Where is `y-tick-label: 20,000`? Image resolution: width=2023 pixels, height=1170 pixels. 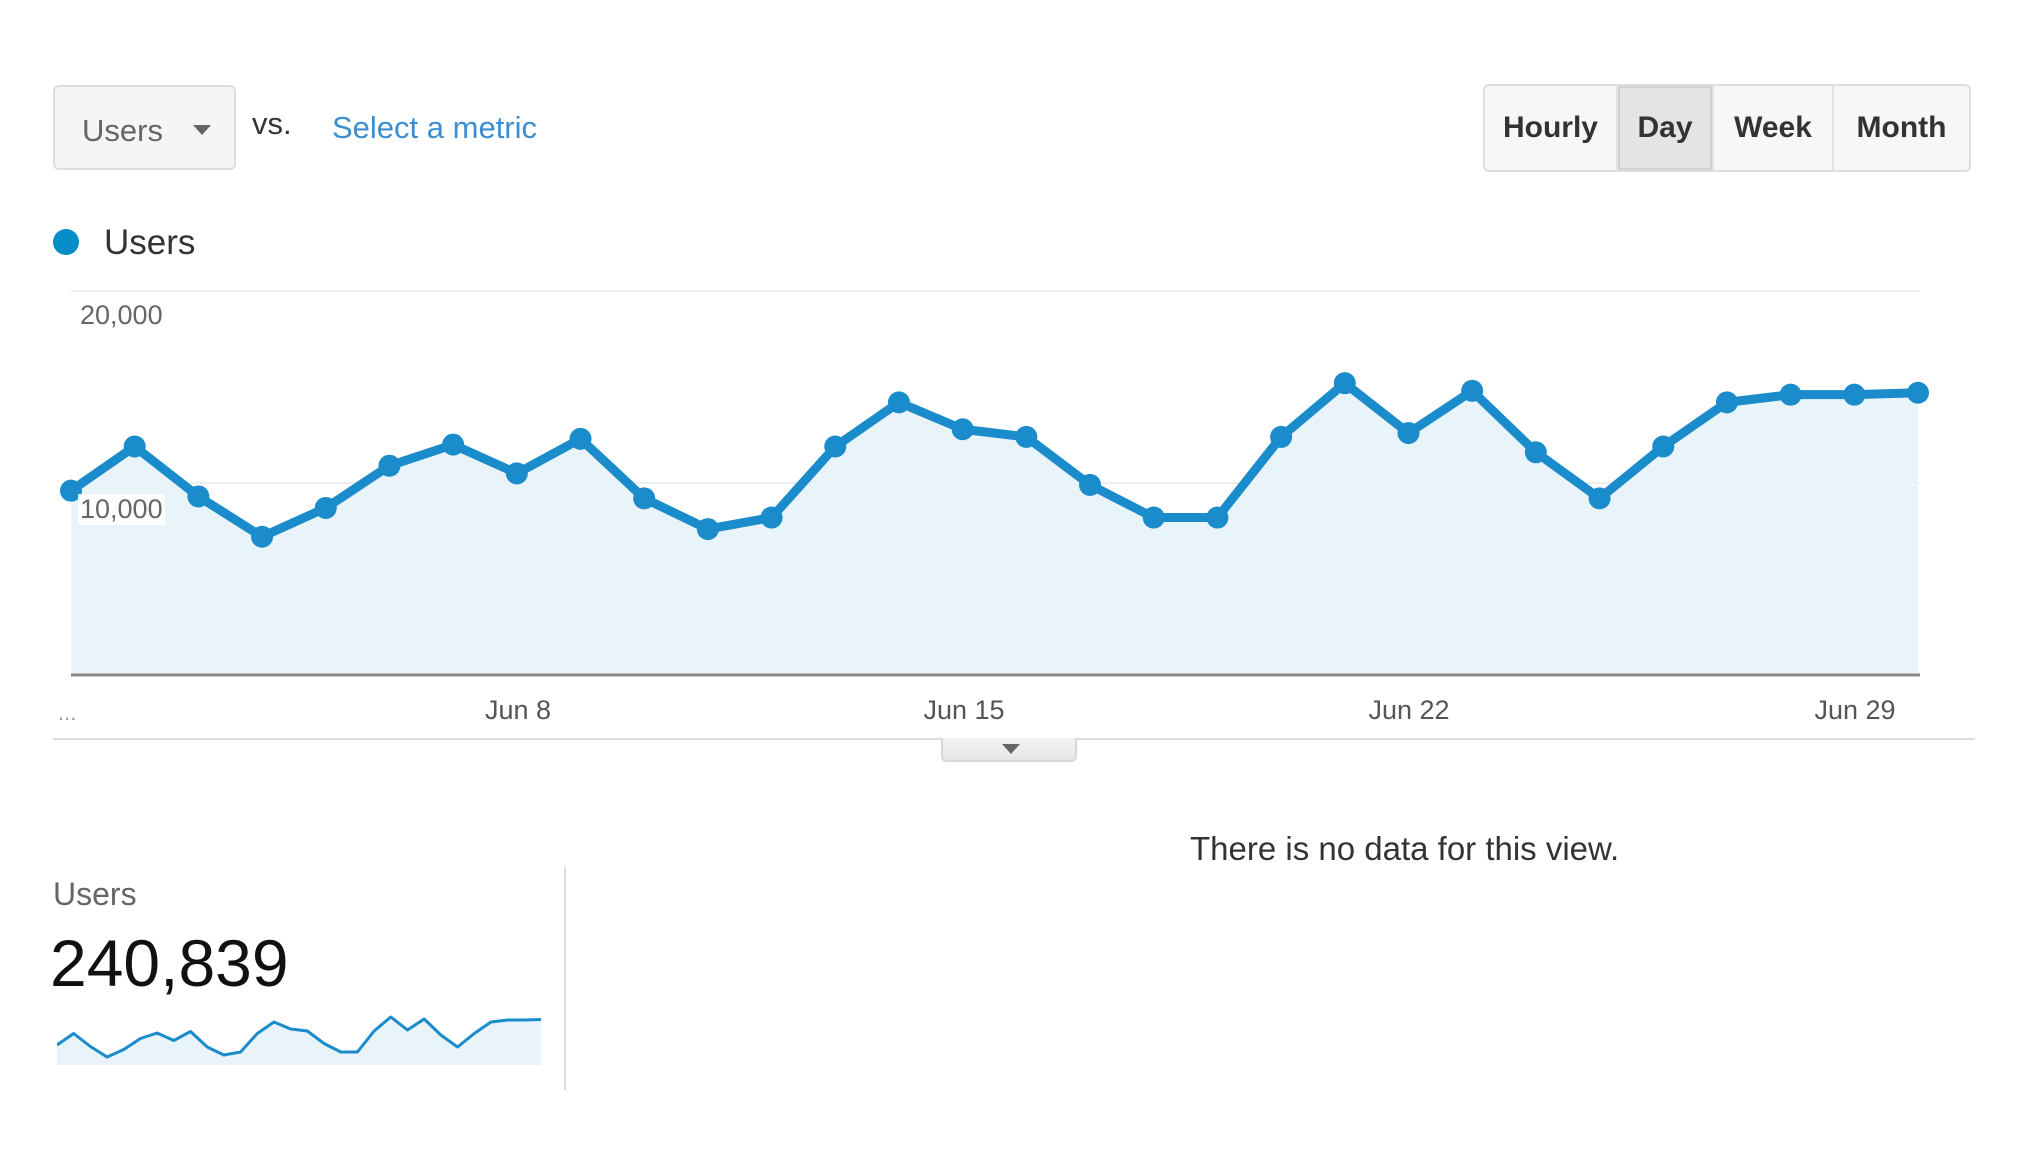
y-tick-label: 20,000 is located at coordinates (121, 315).